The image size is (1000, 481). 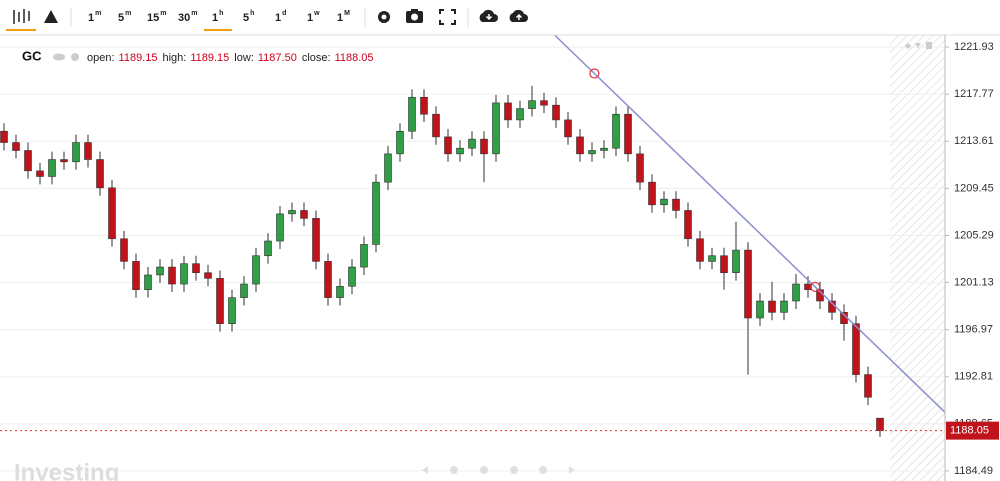 I want to click on y-tick-label: 1209.45, so click(x=974, y=188).